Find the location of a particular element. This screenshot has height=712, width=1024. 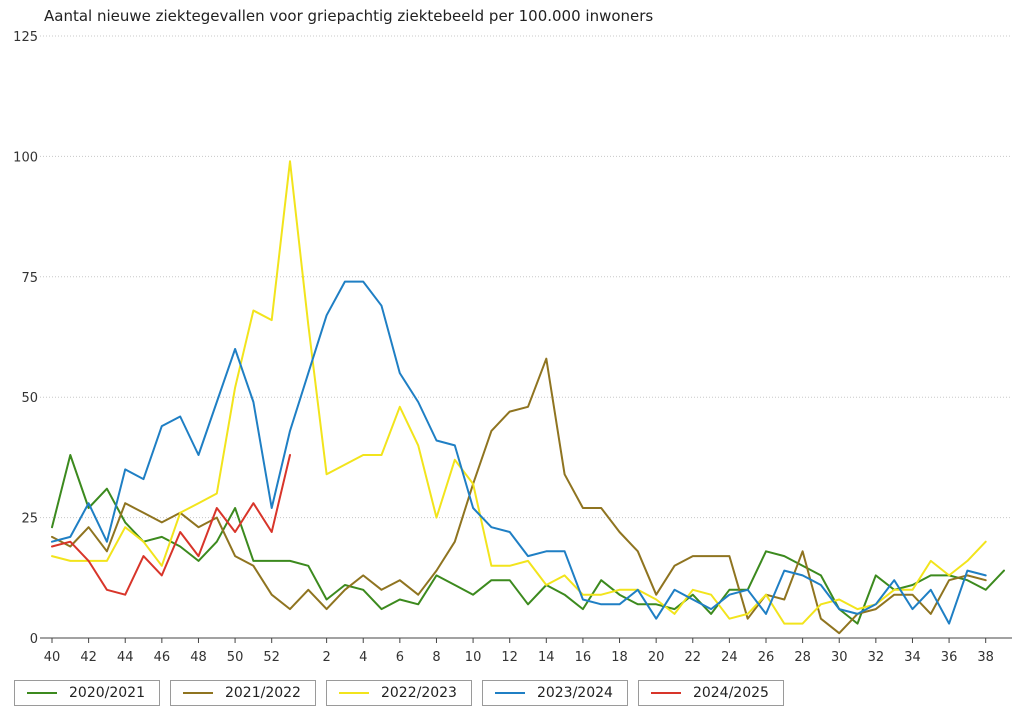

y-tick-label: 100 is located at coordinates (25, 157).